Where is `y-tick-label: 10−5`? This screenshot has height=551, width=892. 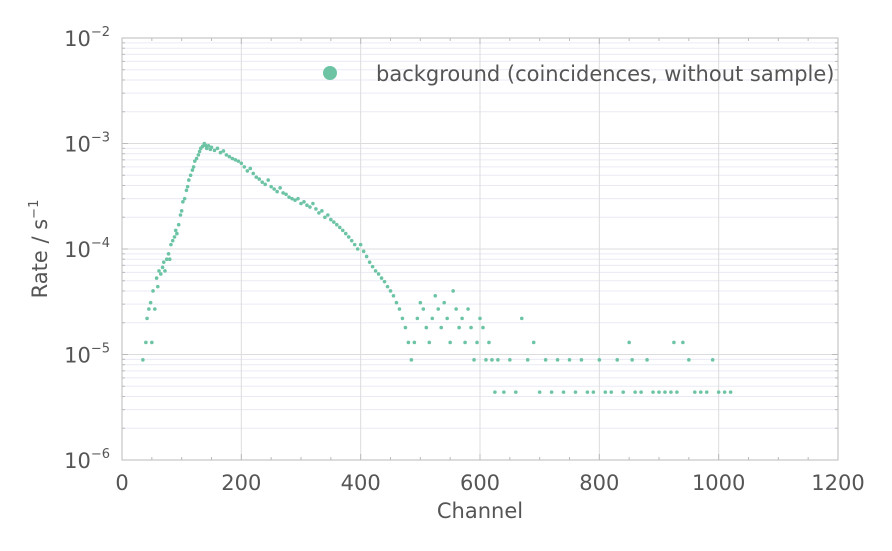 y-tick-label: 10−5 is located at coordinates (87, 355).